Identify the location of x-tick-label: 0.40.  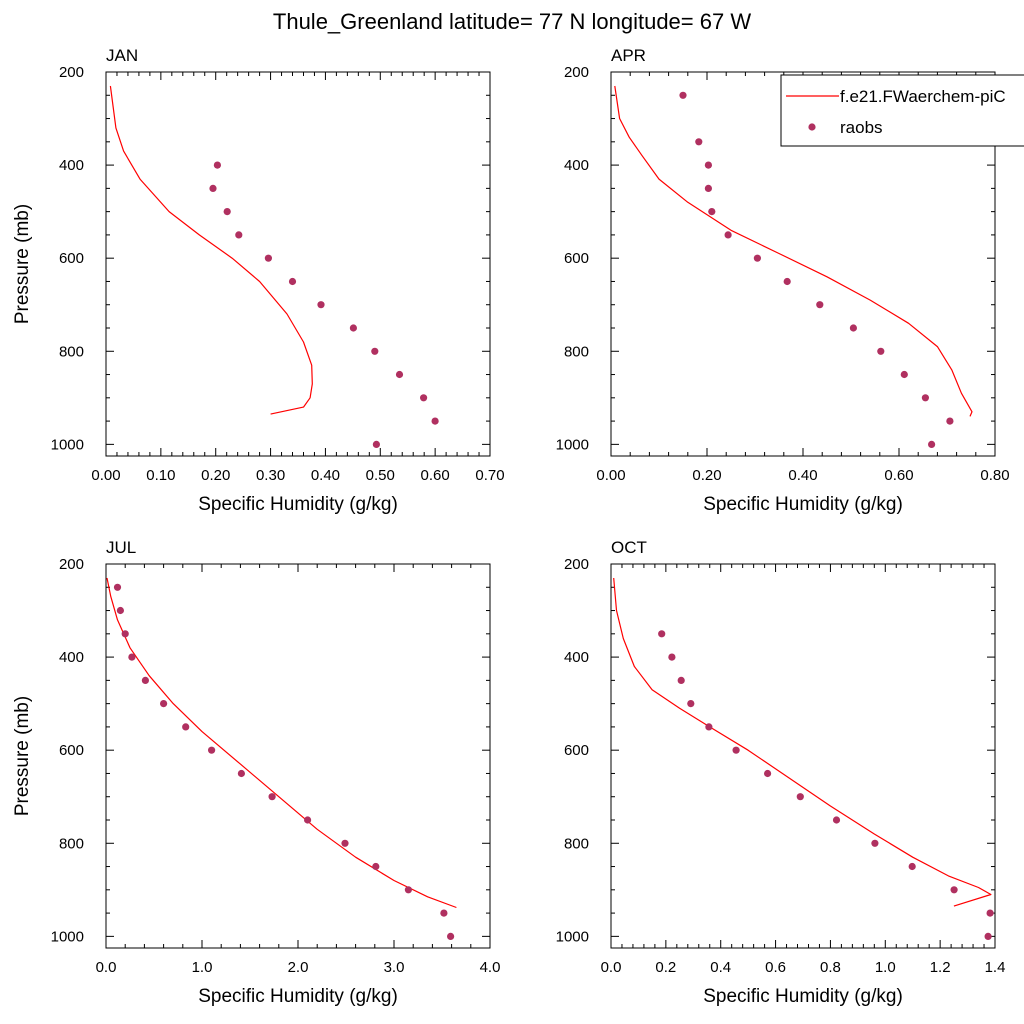
(325, 475).